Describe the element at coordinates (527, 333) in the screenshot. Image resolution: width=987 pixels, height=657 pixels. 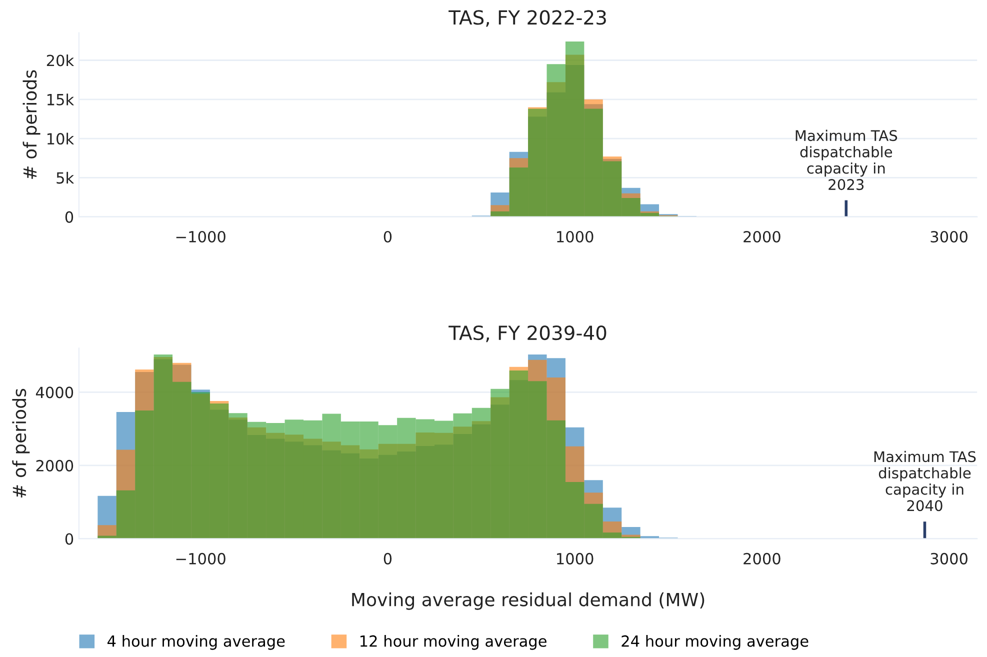
I see `chart-title: TAS, FY 2039-40` at that location.